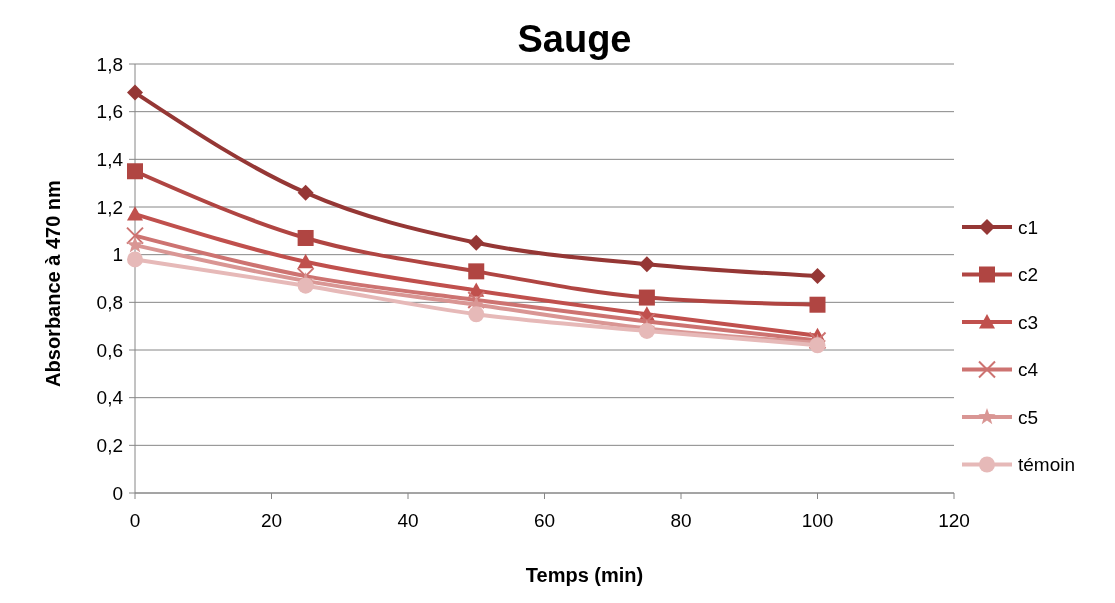 Image resolution: width=1115 pixels, height=603 pixels. I want to click on legend-label: c3, so click(1028, 322).